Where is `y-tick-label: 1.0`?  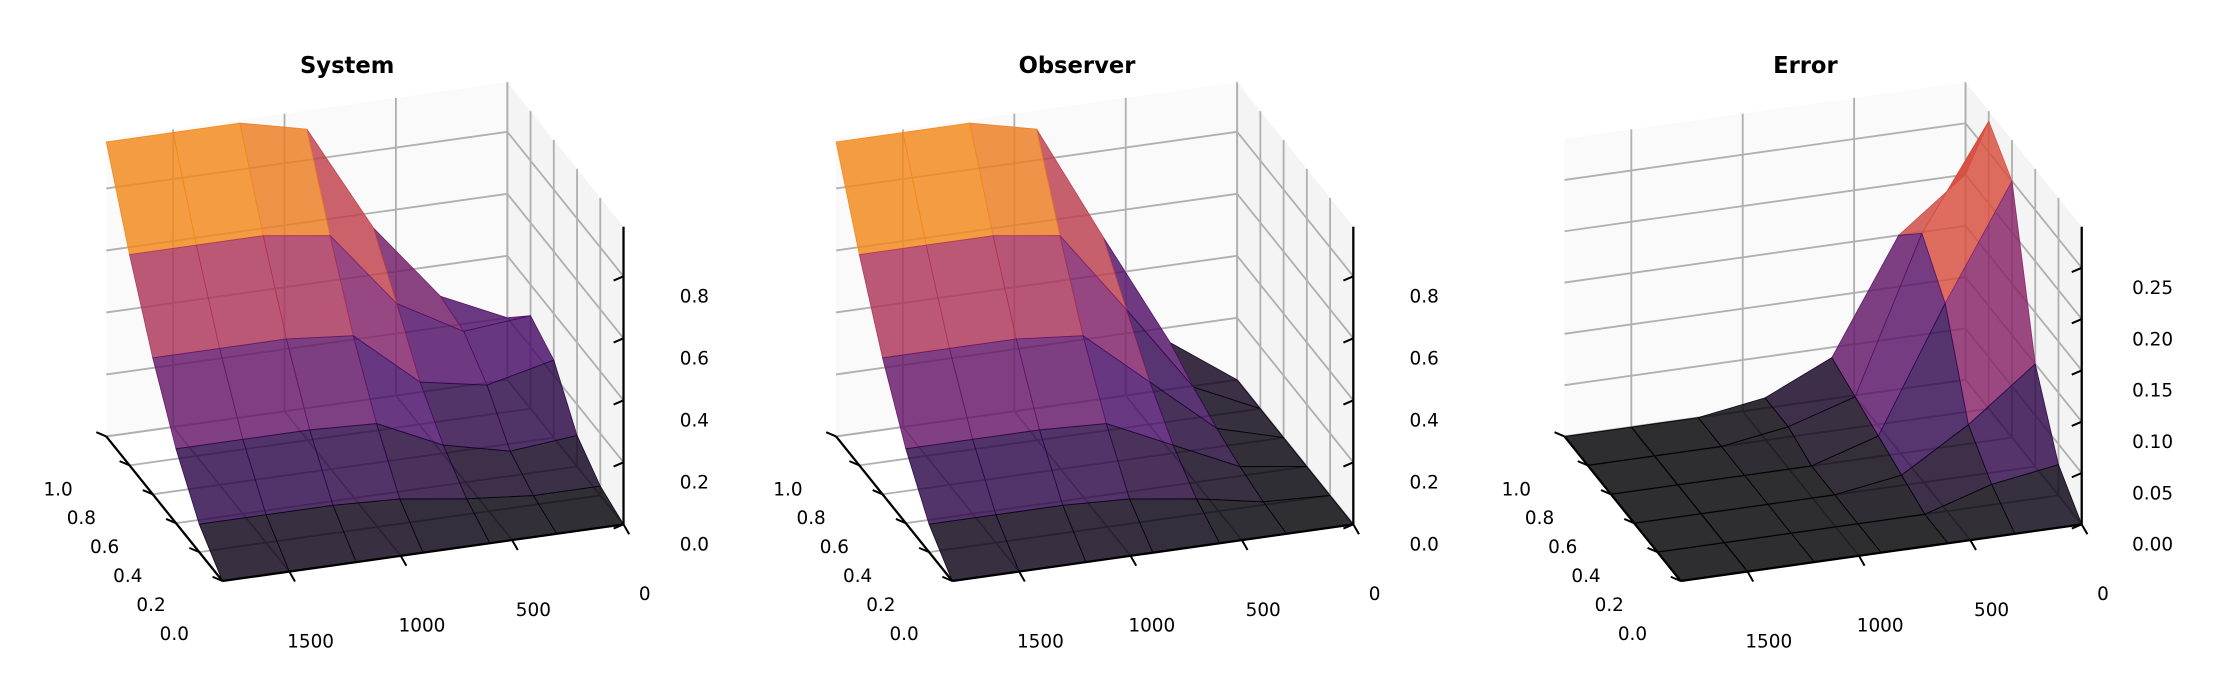 y-tick-label: 1.0 is located at coordinates (787, 489).